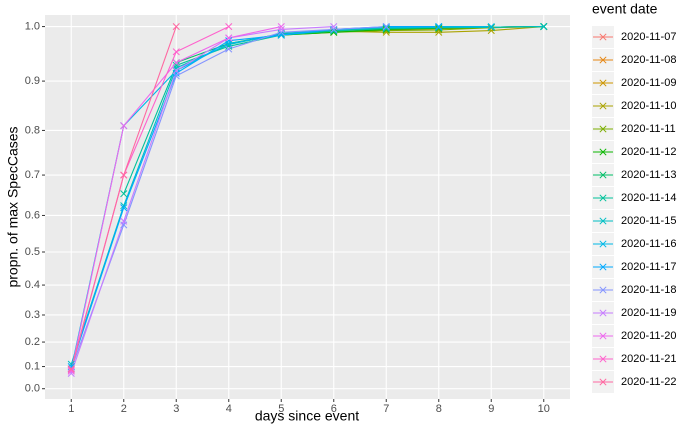  Describe the element at coordinates (32, 175) in the screenshot. I see `y-tick-label: 0.7` at that location.